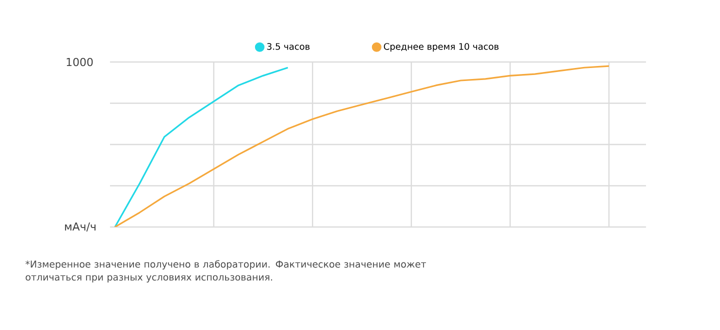 The image size is (720, 330). What do you see at coordinates (80, 227) in the screenshot?
I see `y-axis-title: мАч/ч` at bounding box center [80, 227].